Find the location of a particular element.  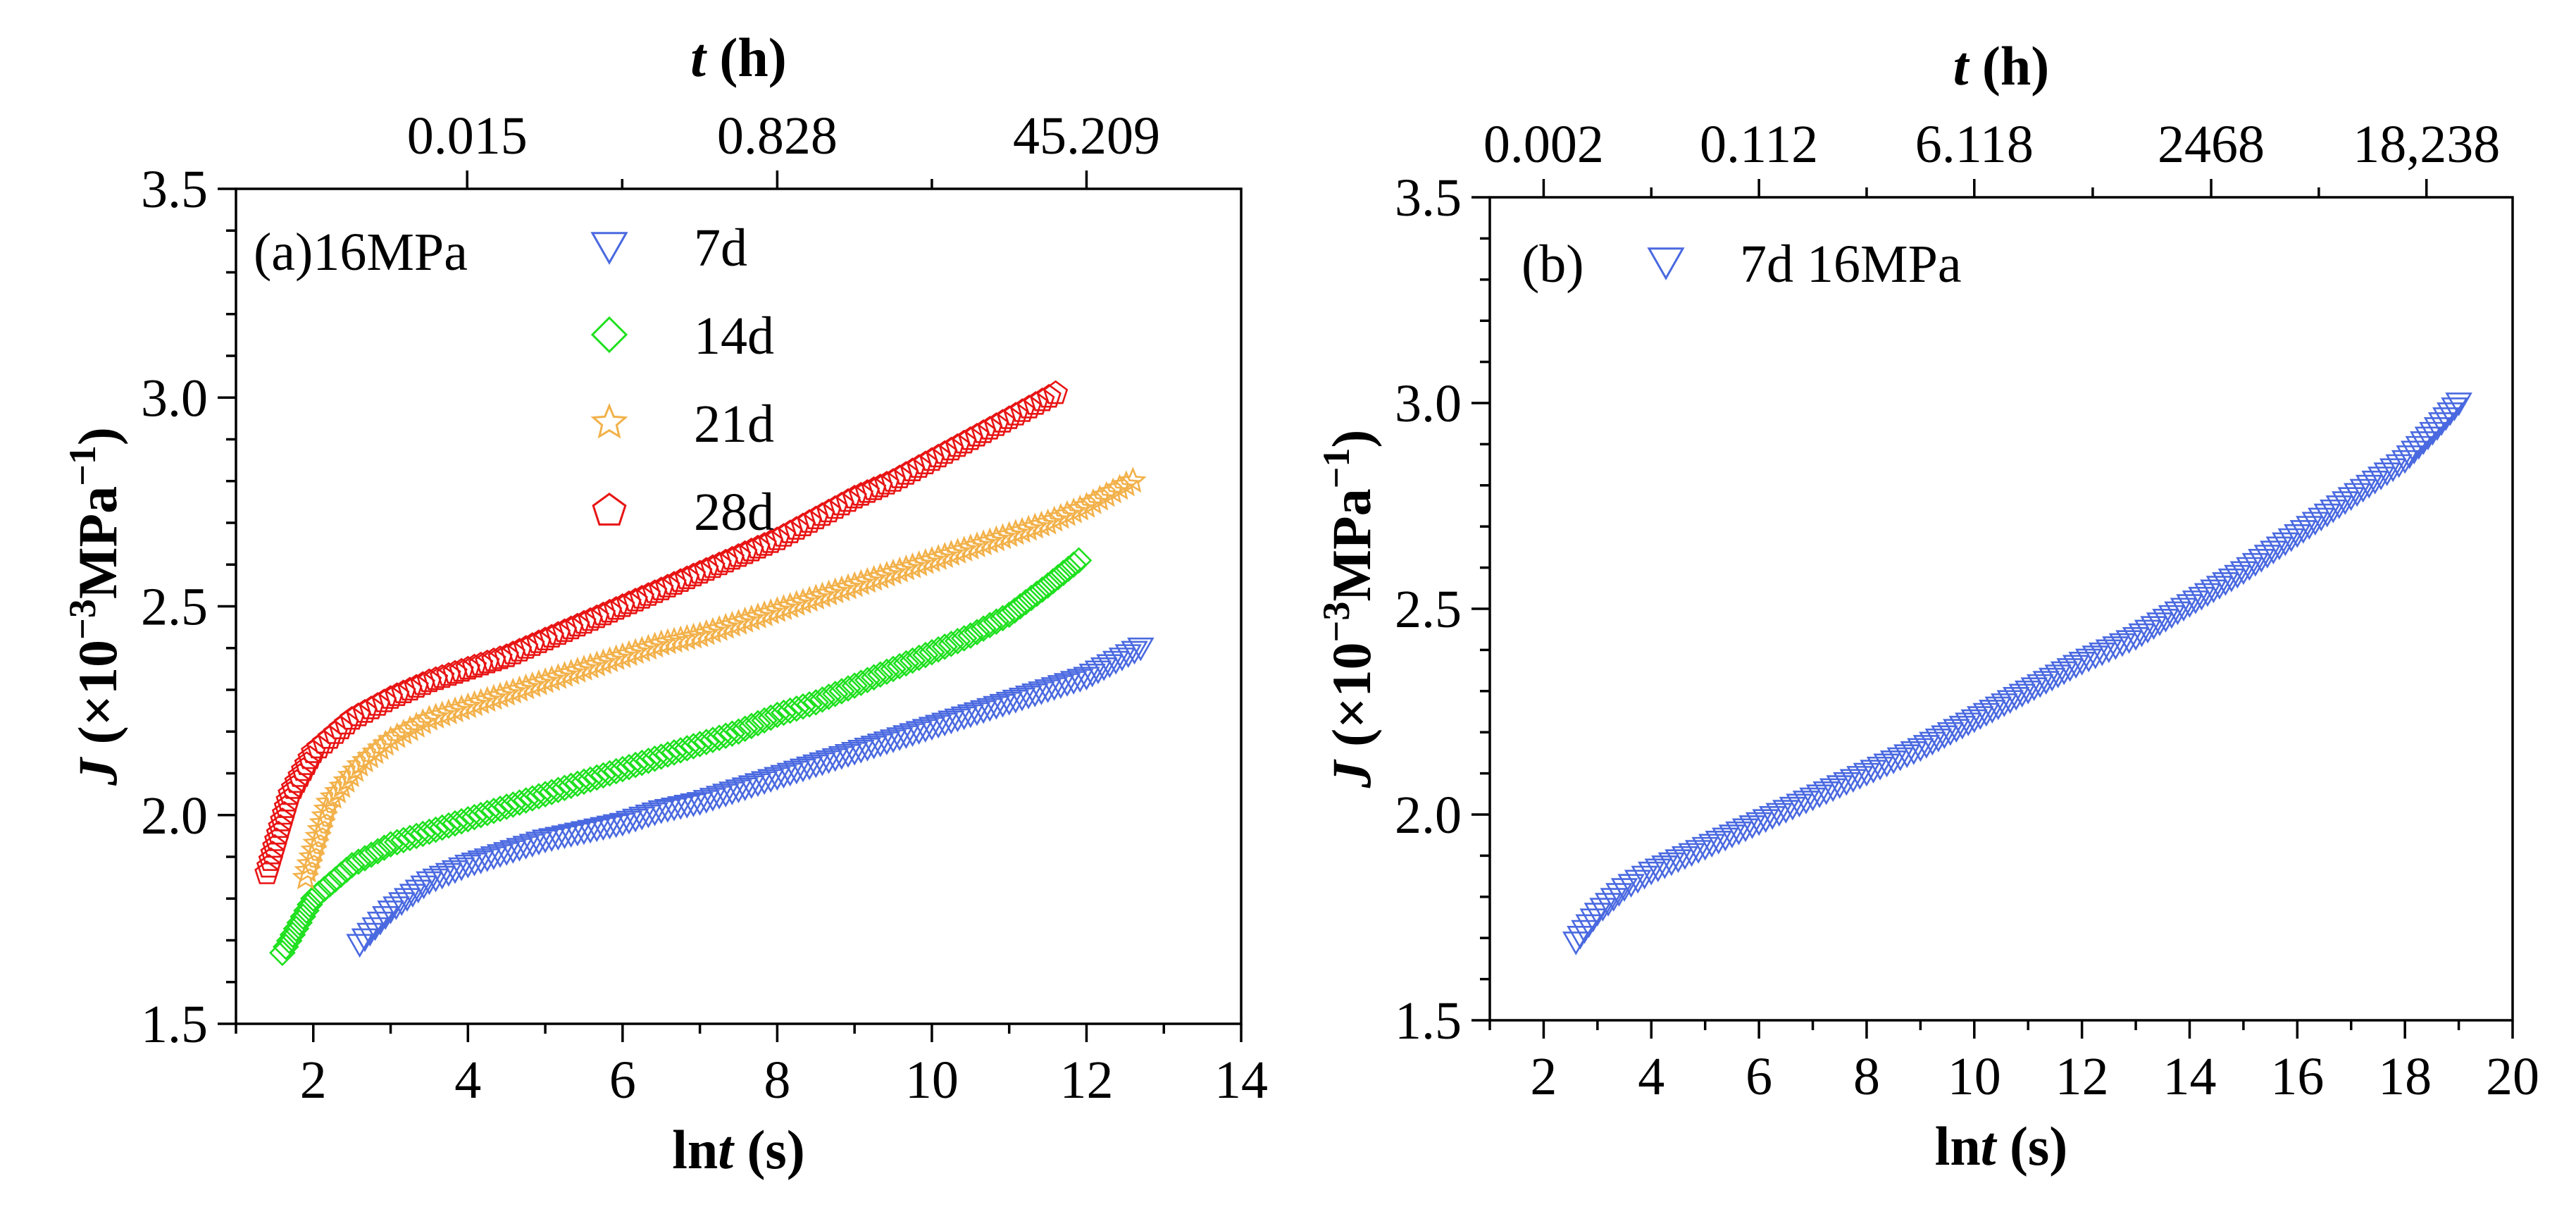

x-tick-label: 12 is located at coordinates (2082, 1076).